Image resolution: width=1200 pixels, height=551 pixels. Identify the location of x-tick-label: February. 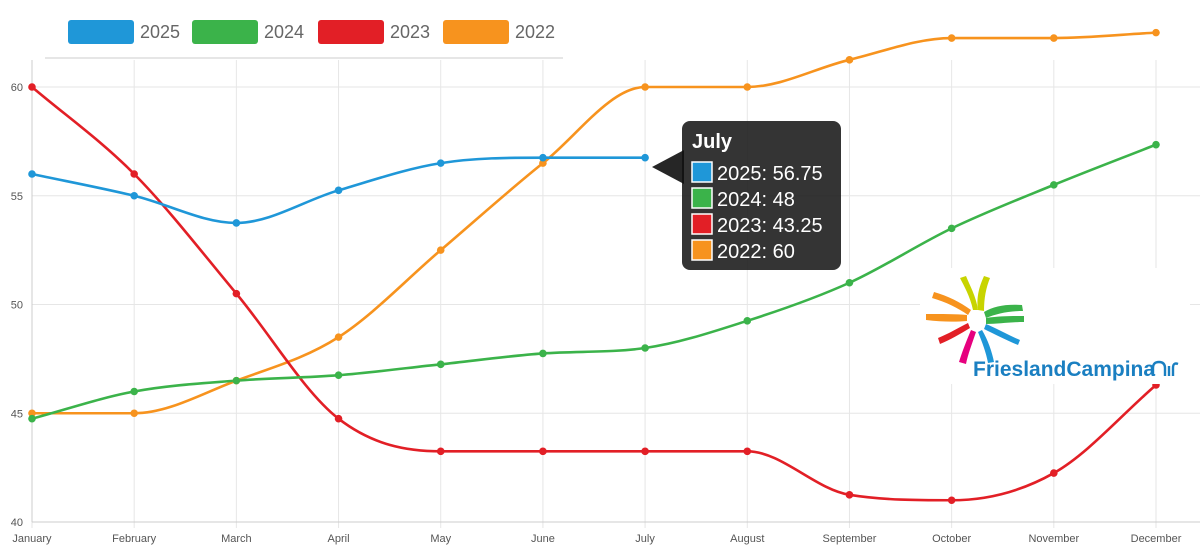
(134, 539).